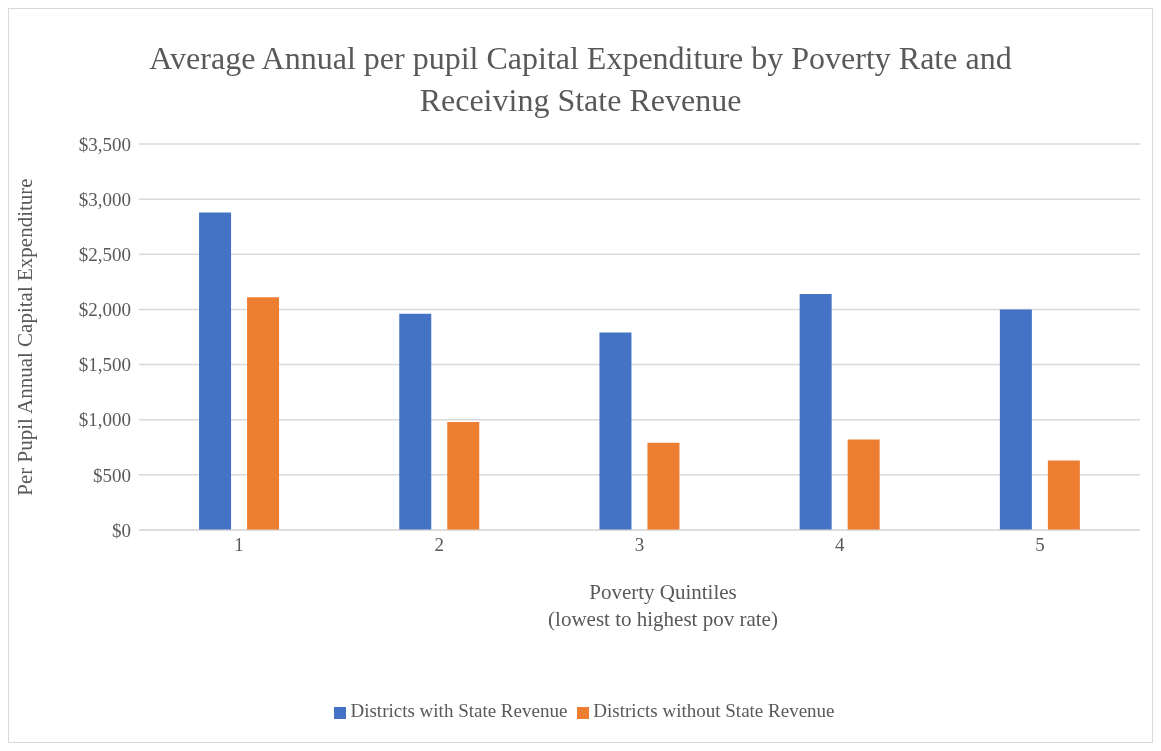  Describe the element at coordinates (839, 545) in the screenshot. I see `x-tick-label: 4` at that location.